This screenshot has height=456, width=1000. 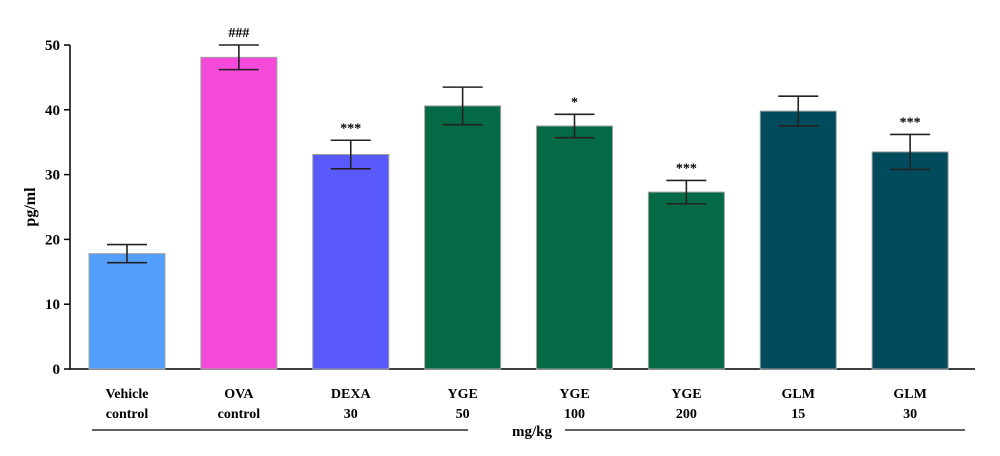 I want to click on bar-group-2: ***, so click(x=351, y=245).